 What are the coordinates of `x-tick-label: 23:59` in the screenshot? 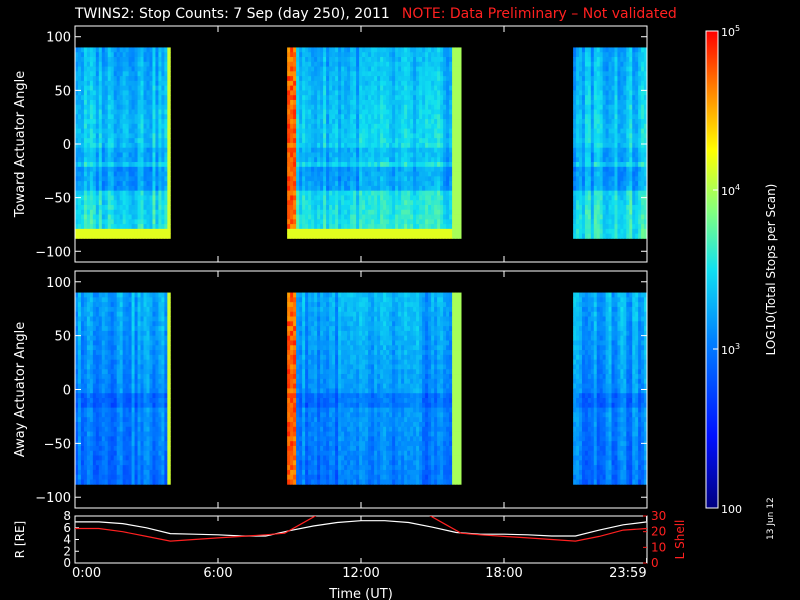 It's located at (627, 573).